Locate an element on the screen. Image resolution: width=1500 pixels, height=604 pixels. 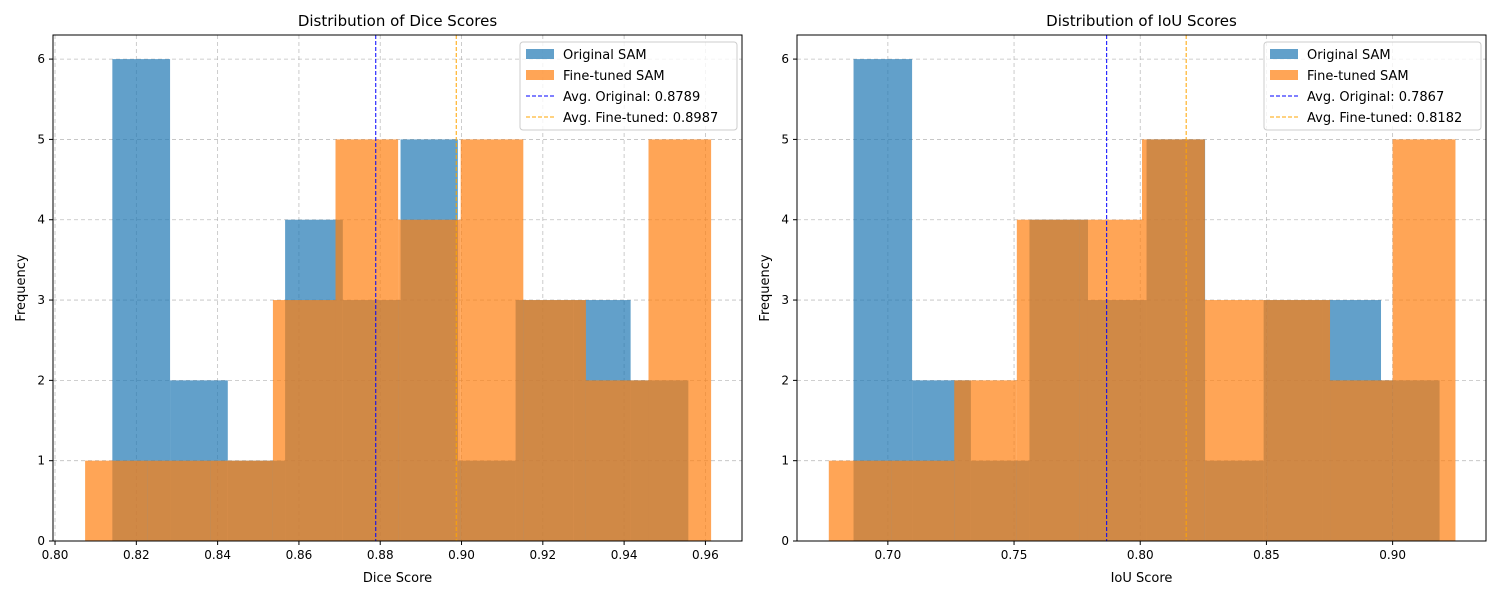
x-tick-label: 0.75 is located at coordinates (1014, 555).